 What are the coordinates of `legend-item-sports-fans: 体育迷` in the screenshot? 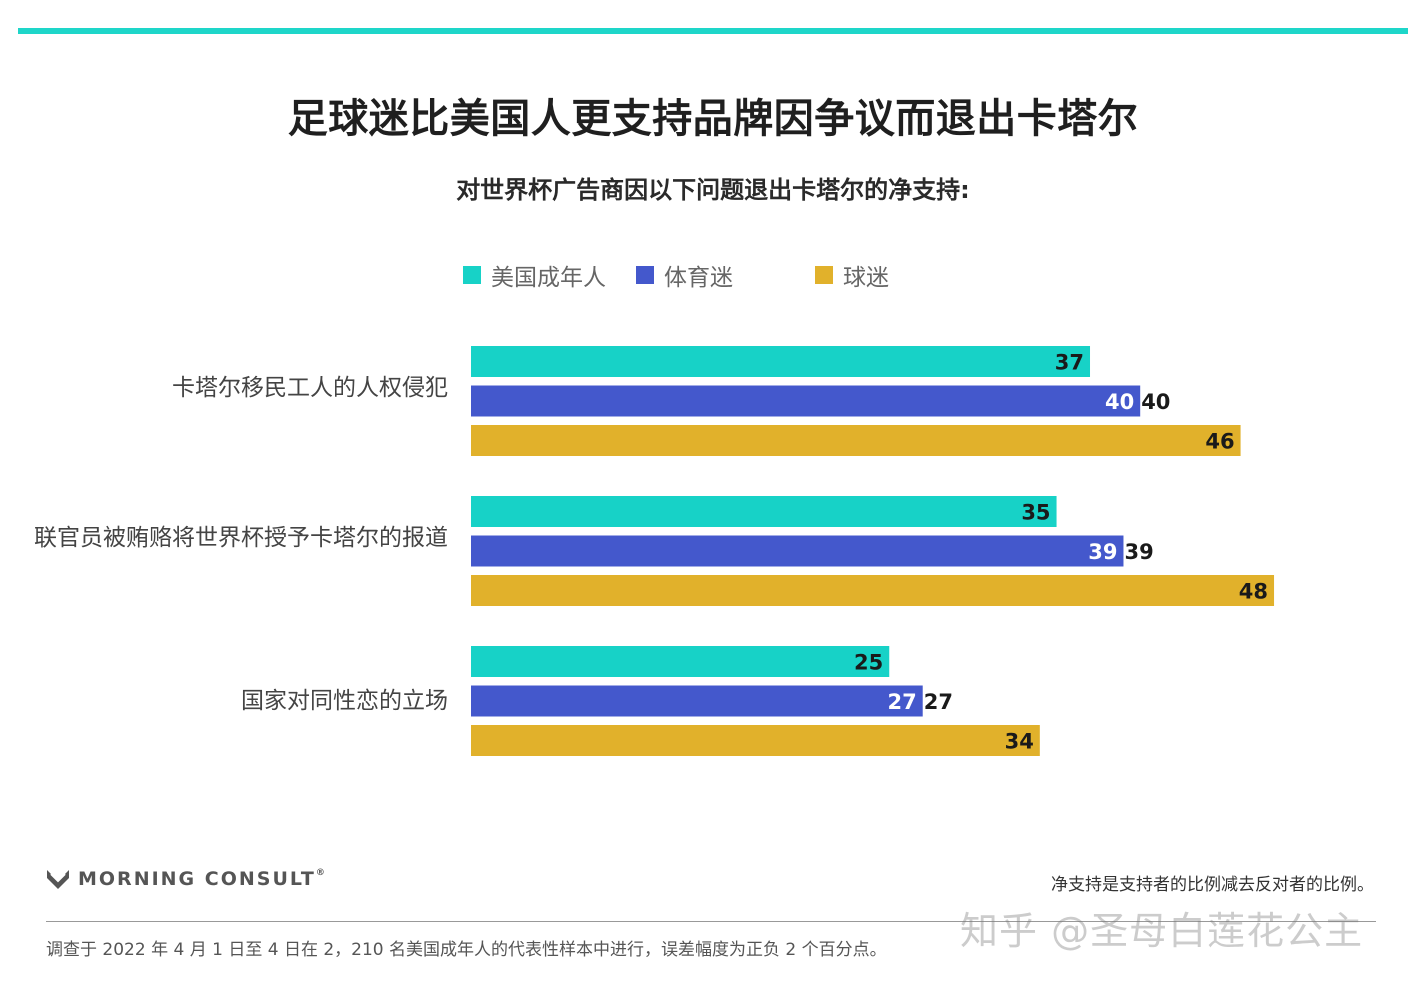 It's located at (684, 275).